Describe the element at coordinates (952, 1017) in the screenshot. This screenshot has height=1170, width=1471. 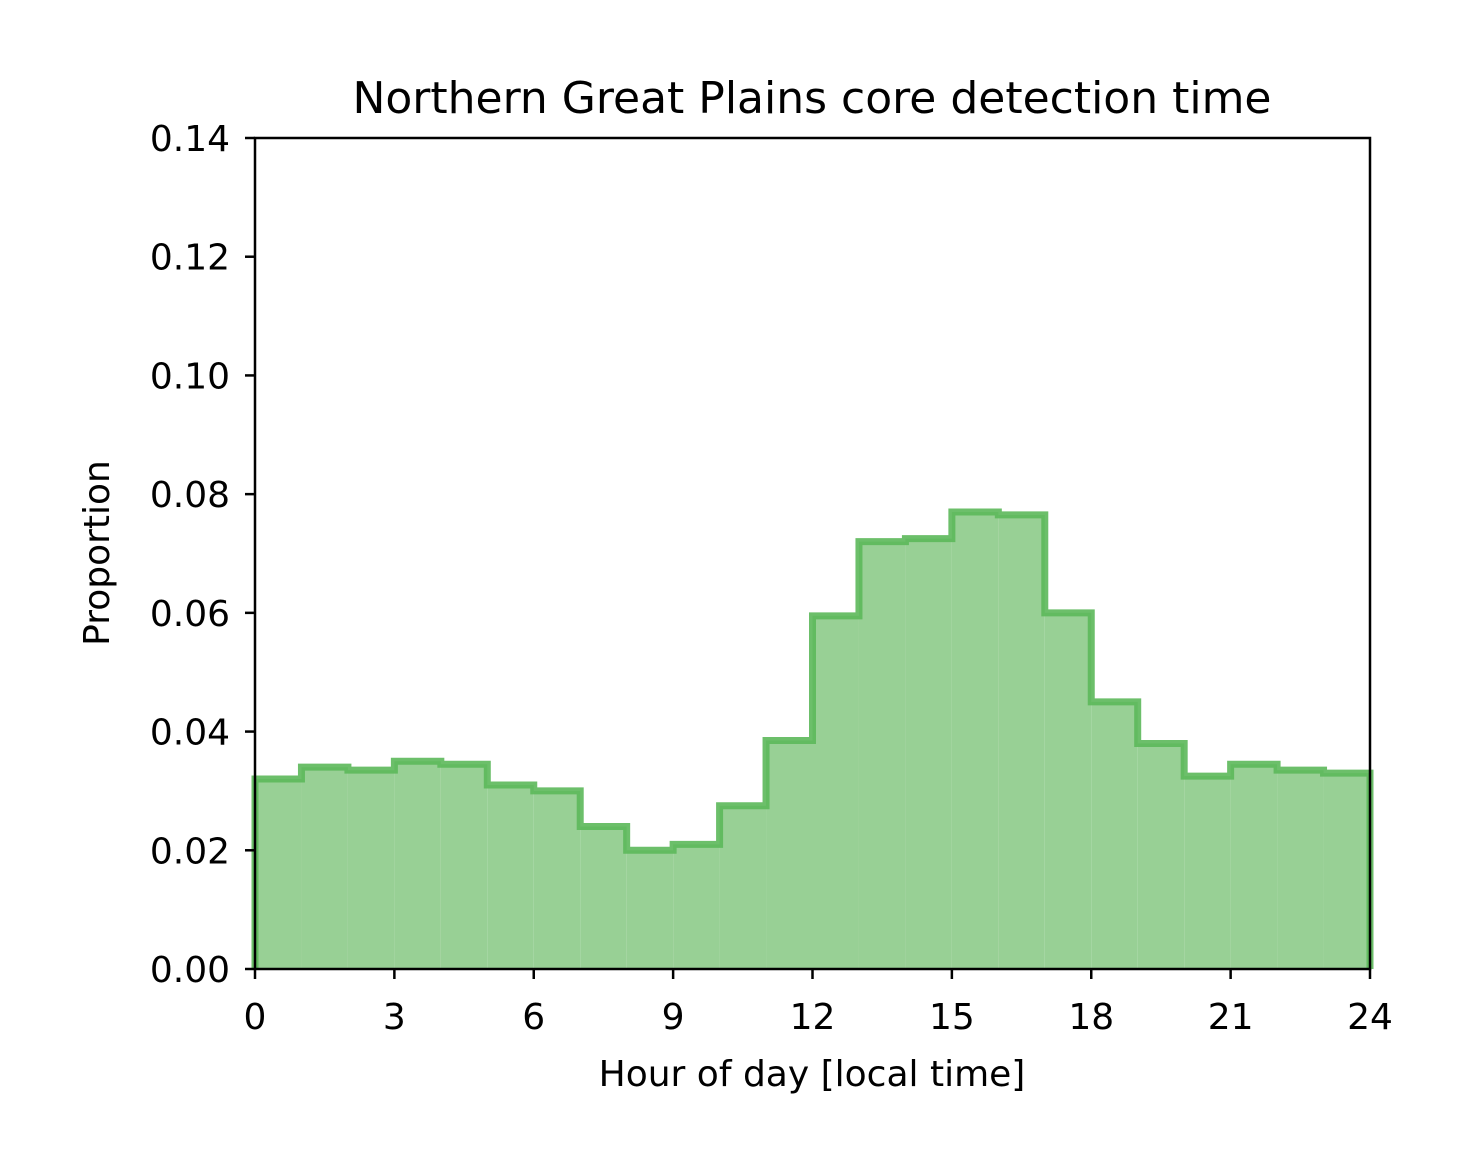
I see `x-tick-label: 15` at that location.